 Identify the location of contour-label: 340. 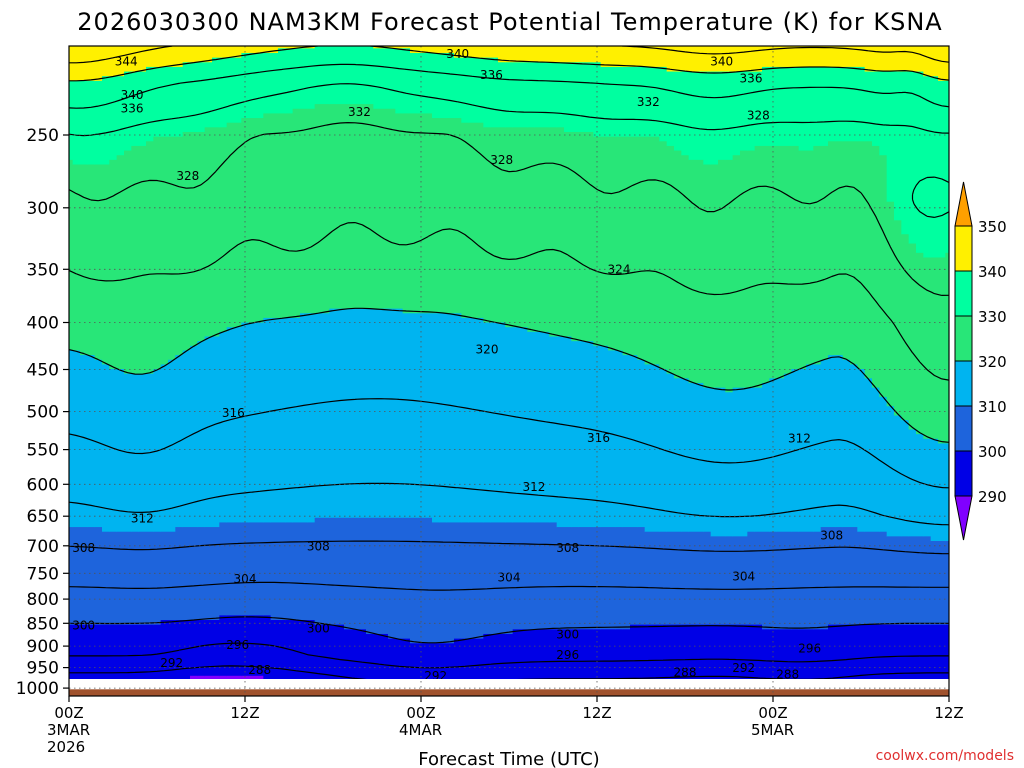
(457, 54).